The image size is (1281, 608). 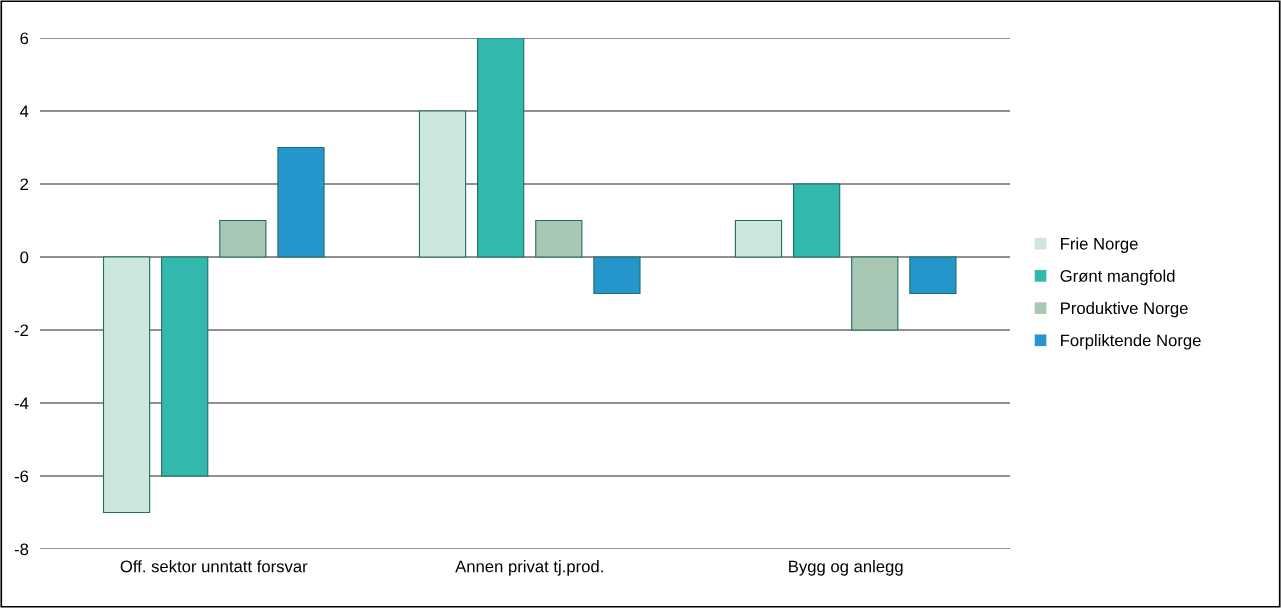 What do you see at coordinates (1124, 309) in the screenshot?
I see `legend-label: Produktive Norge` at bounding box center [1124, 309].